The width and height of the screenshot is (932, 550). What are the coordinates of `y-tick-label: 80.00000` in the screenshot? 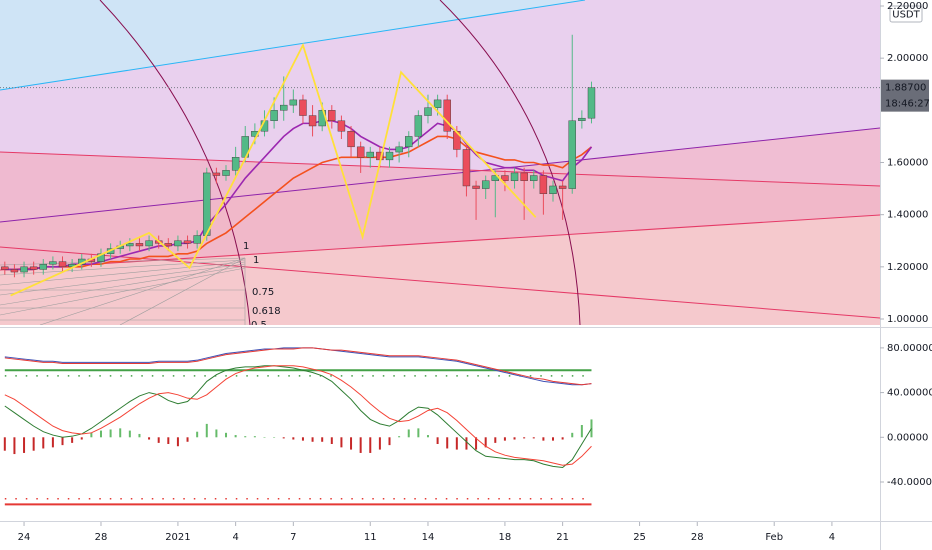 It's located at (909, 348).